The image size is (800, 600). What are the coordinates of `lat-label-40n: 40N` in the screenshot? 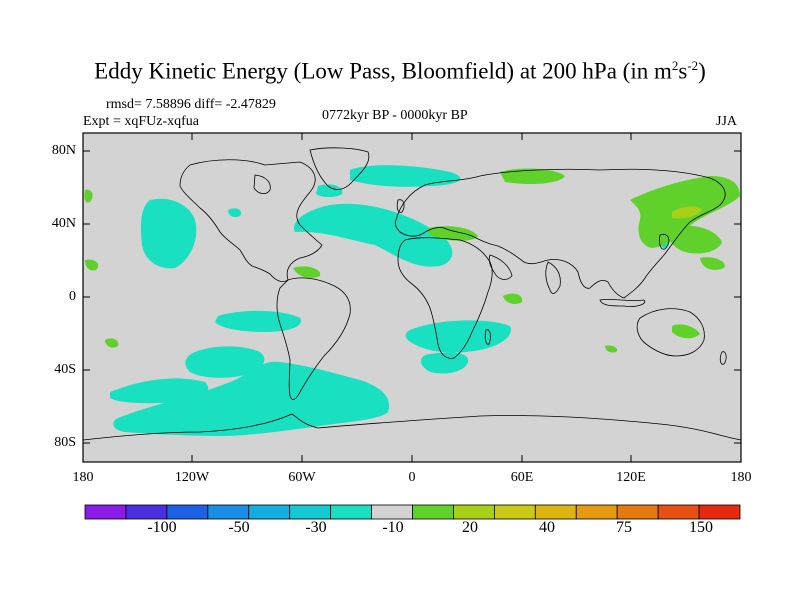 It's located at (63, 223).